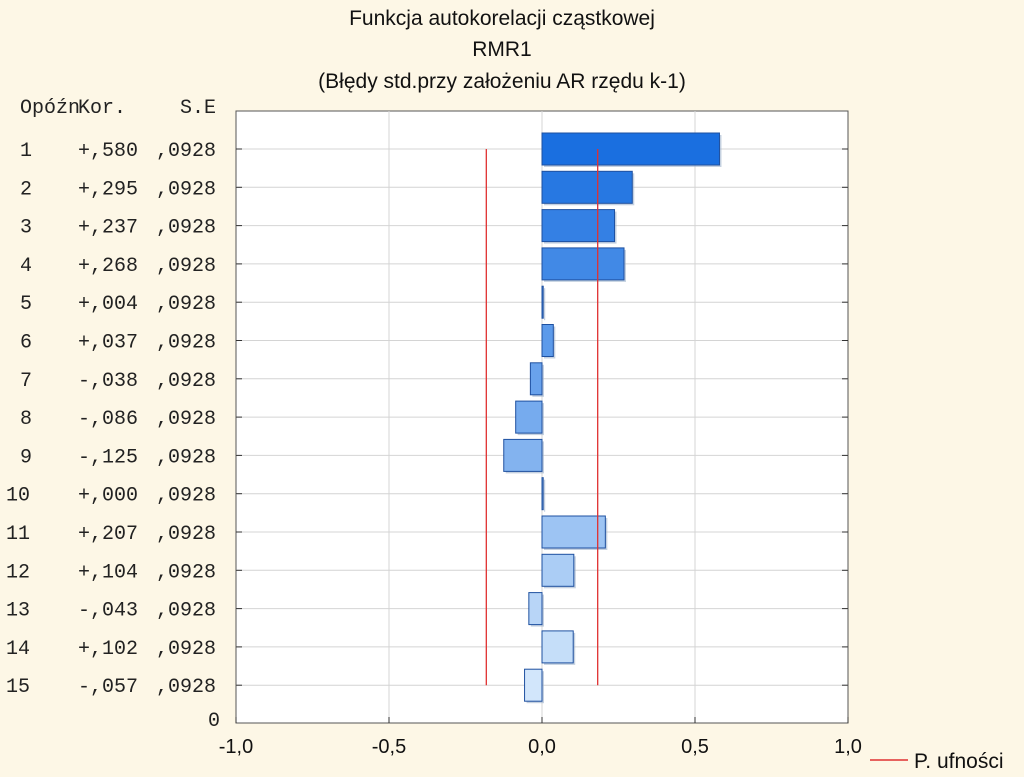 The height and width of the screenshot is (777, 1024). I want to click on lag-label-1: 1, so click(26, 151).